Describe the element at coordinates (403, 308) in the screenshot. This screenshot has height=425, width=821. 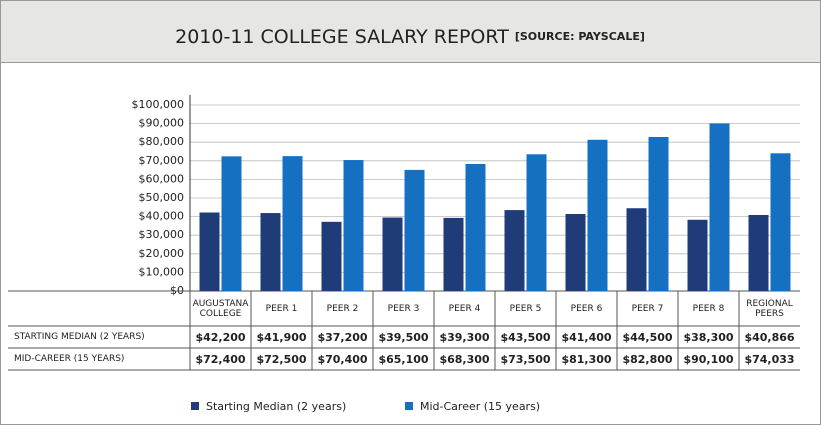
I see `x-tick-label: PEER 3` at that location.